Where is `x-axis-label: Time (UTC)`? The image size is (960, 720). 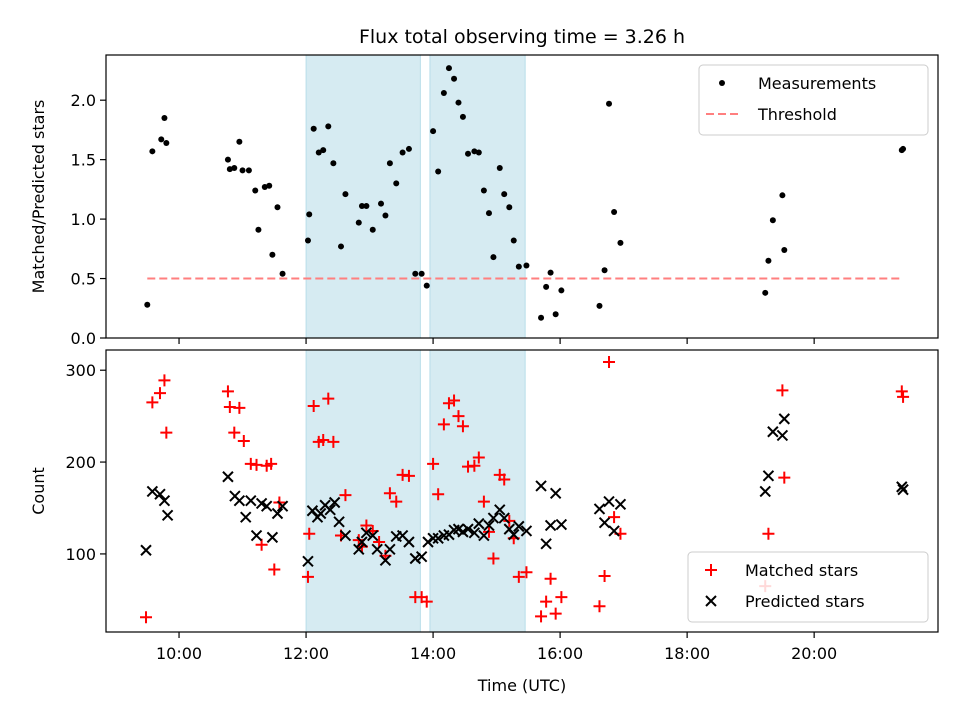
x-axis-label: Time (UTC) is located at coordinates (521, 685).